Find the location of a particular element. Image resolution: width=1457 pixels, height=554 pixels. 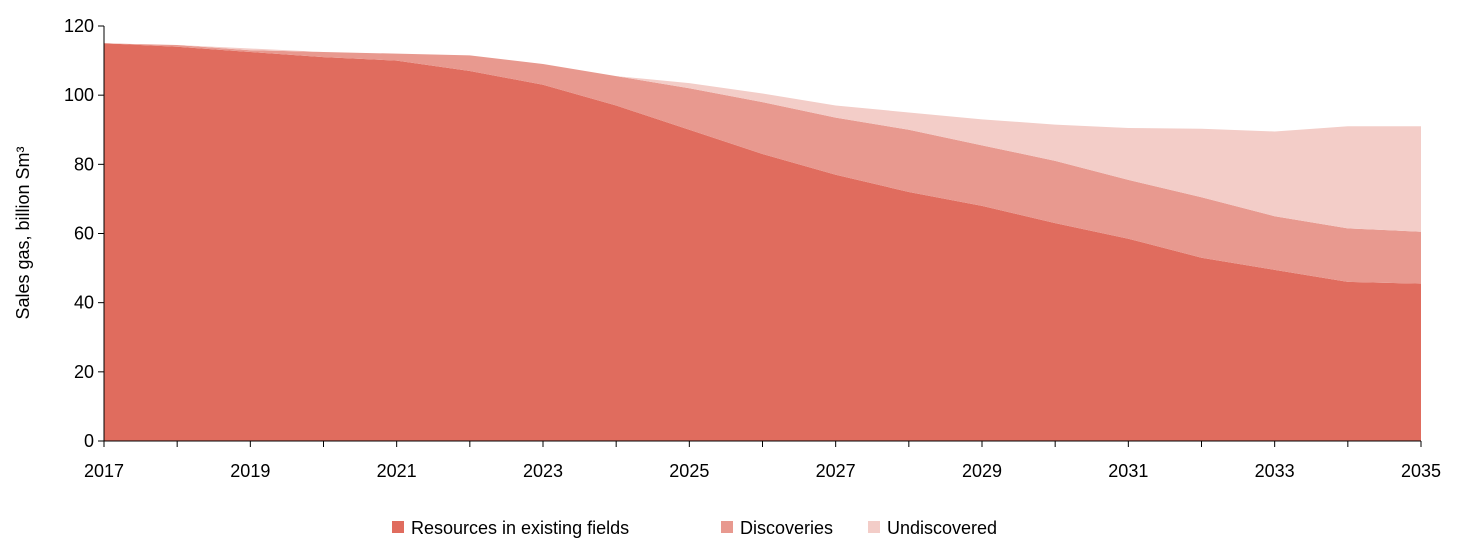

y-tick-label: 20 is located at coordinates (84, 372).